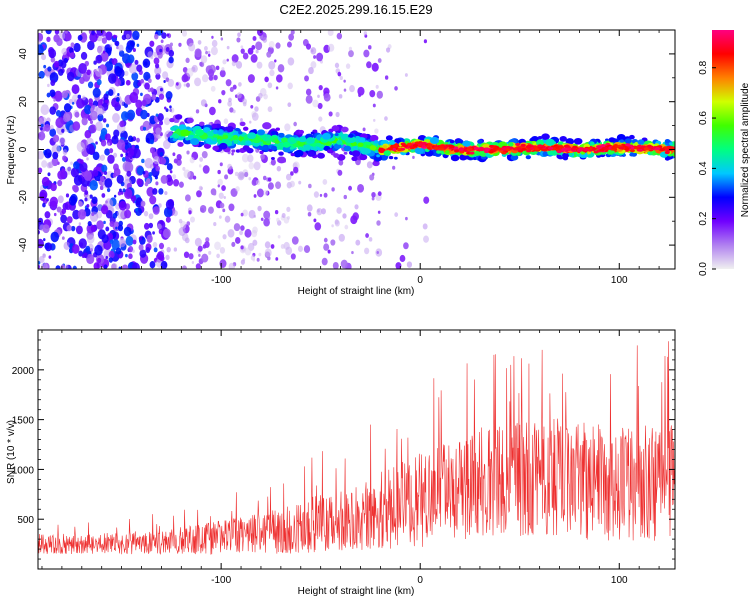 The width and height of the screenshot is (750, 600). Describe the element at coordinates (23, 54) in the screenshot. I see `y-tick-label: 40` at that location.